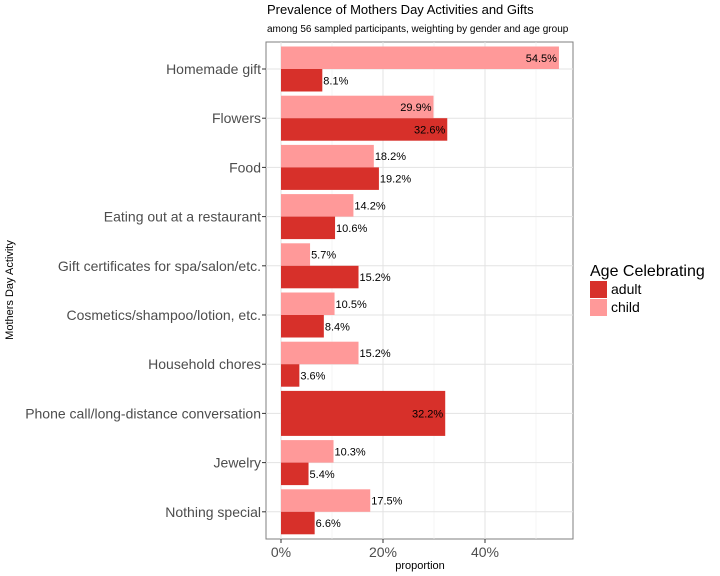 This screenshot has width=720, height=576. Describe the element at coordinates (351, 305) in the screenshot. I see `bar-value-label-child: 10.5%` at that location.